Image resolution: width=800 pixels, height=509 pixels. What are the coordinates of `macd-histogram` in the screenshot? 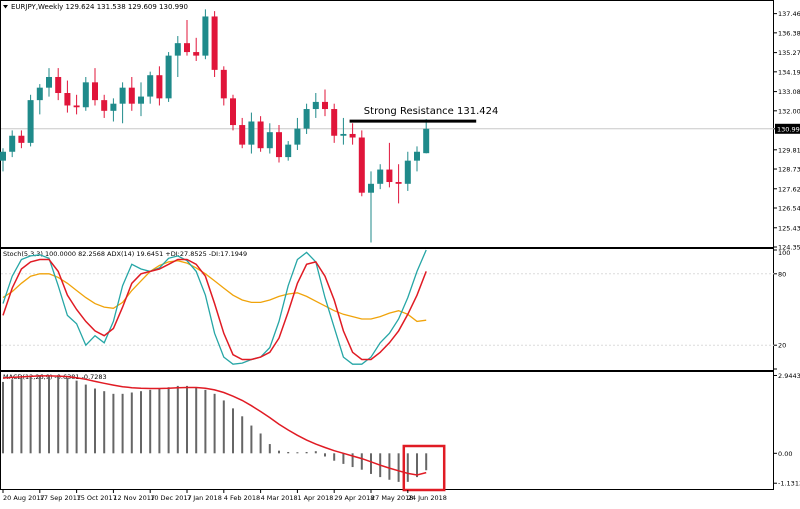 It's located at (215, 428).